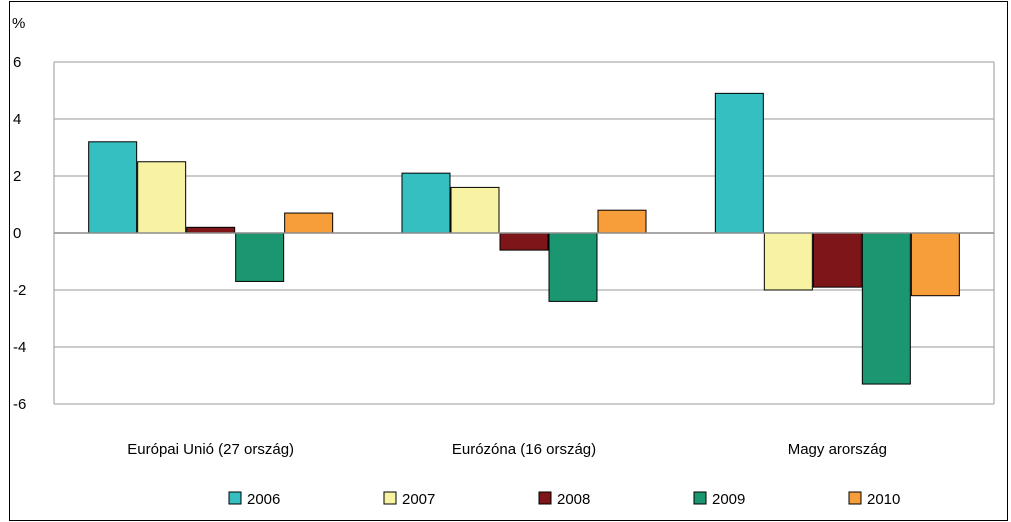 The height and width of the screenshot is (522, 1011). Describe the element at coordinates (235, 498) in the screenshot. I see `legend-swatch-2006` at that location.